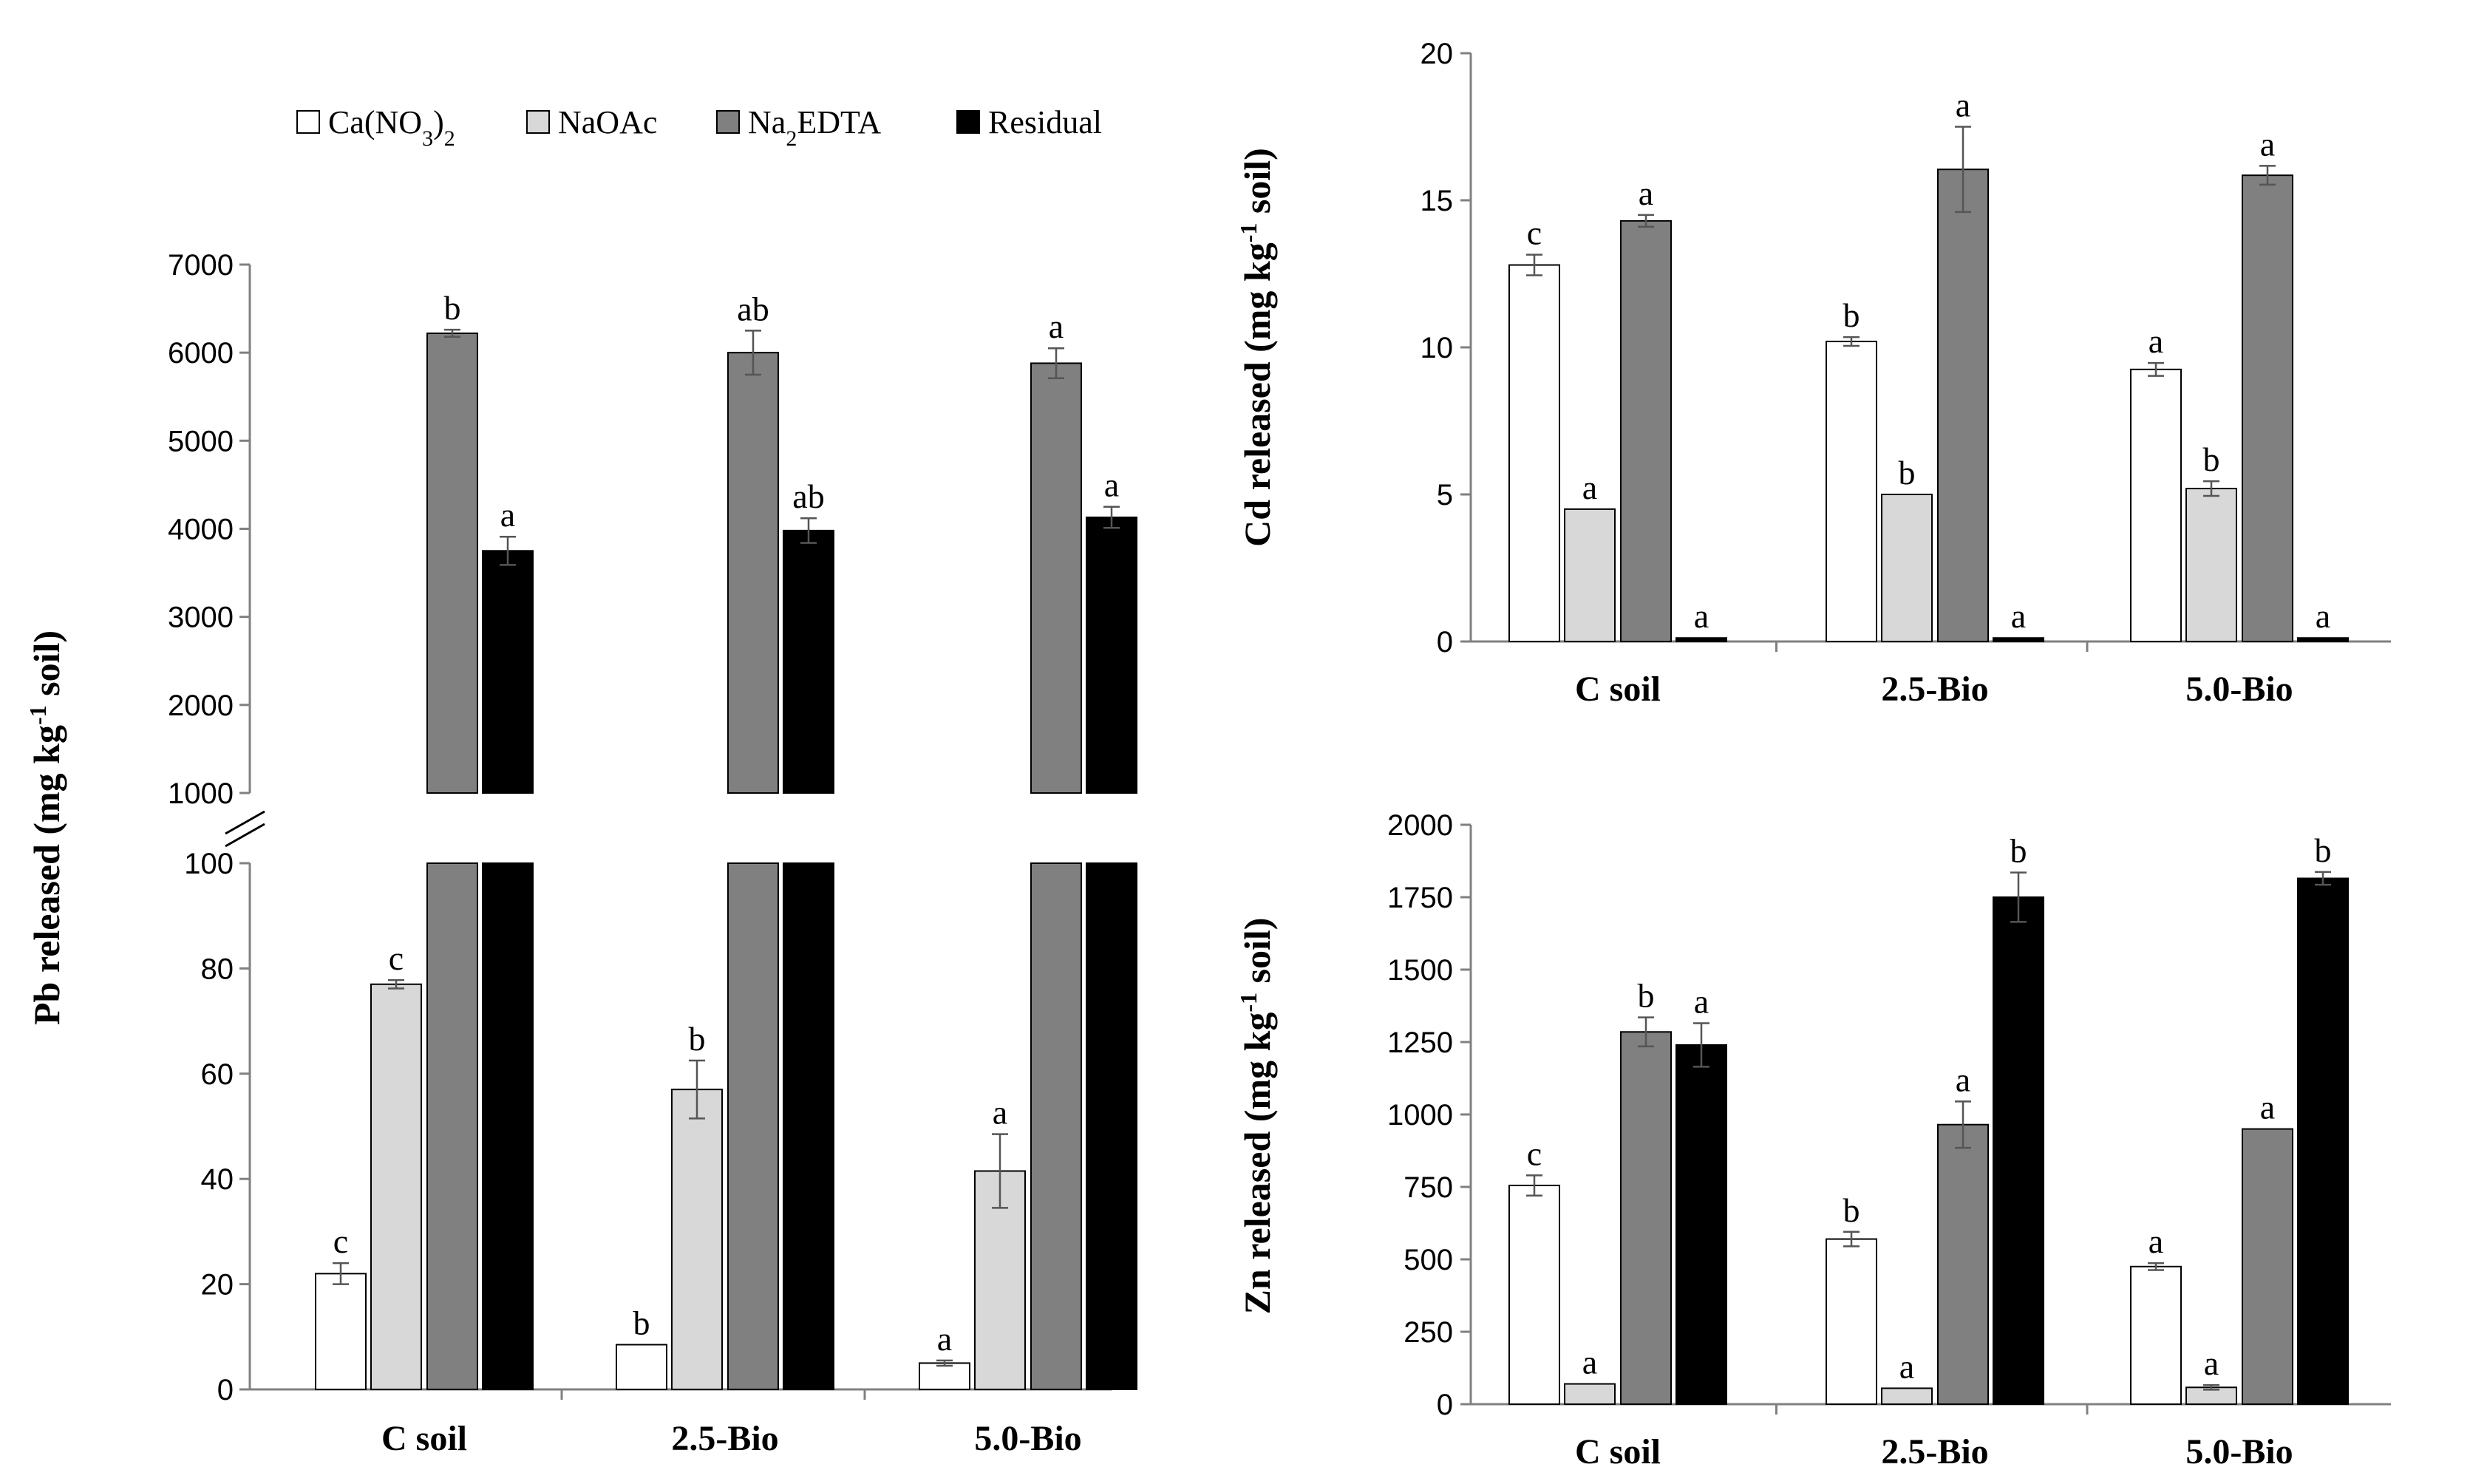  What do you see at coordinates (2019, 851) in the screenshot?
I see `zn-letter-1-3: b` at bounding box center [2019, 851].